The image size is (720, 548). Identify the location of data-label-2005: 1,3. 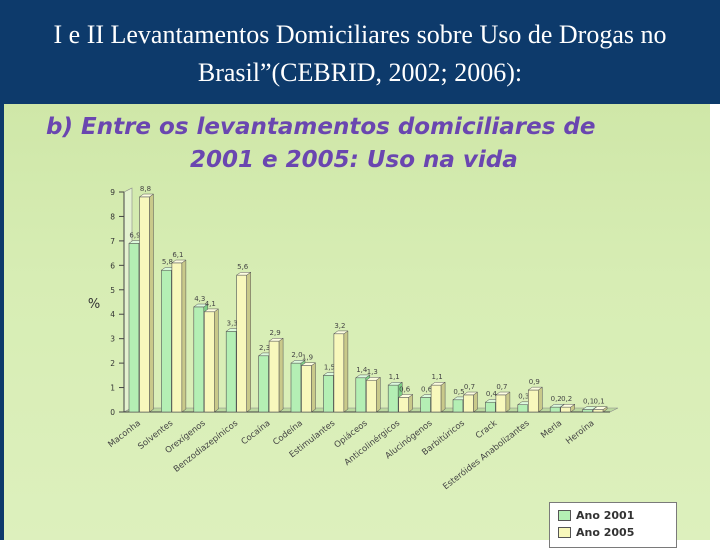
(372, 372).